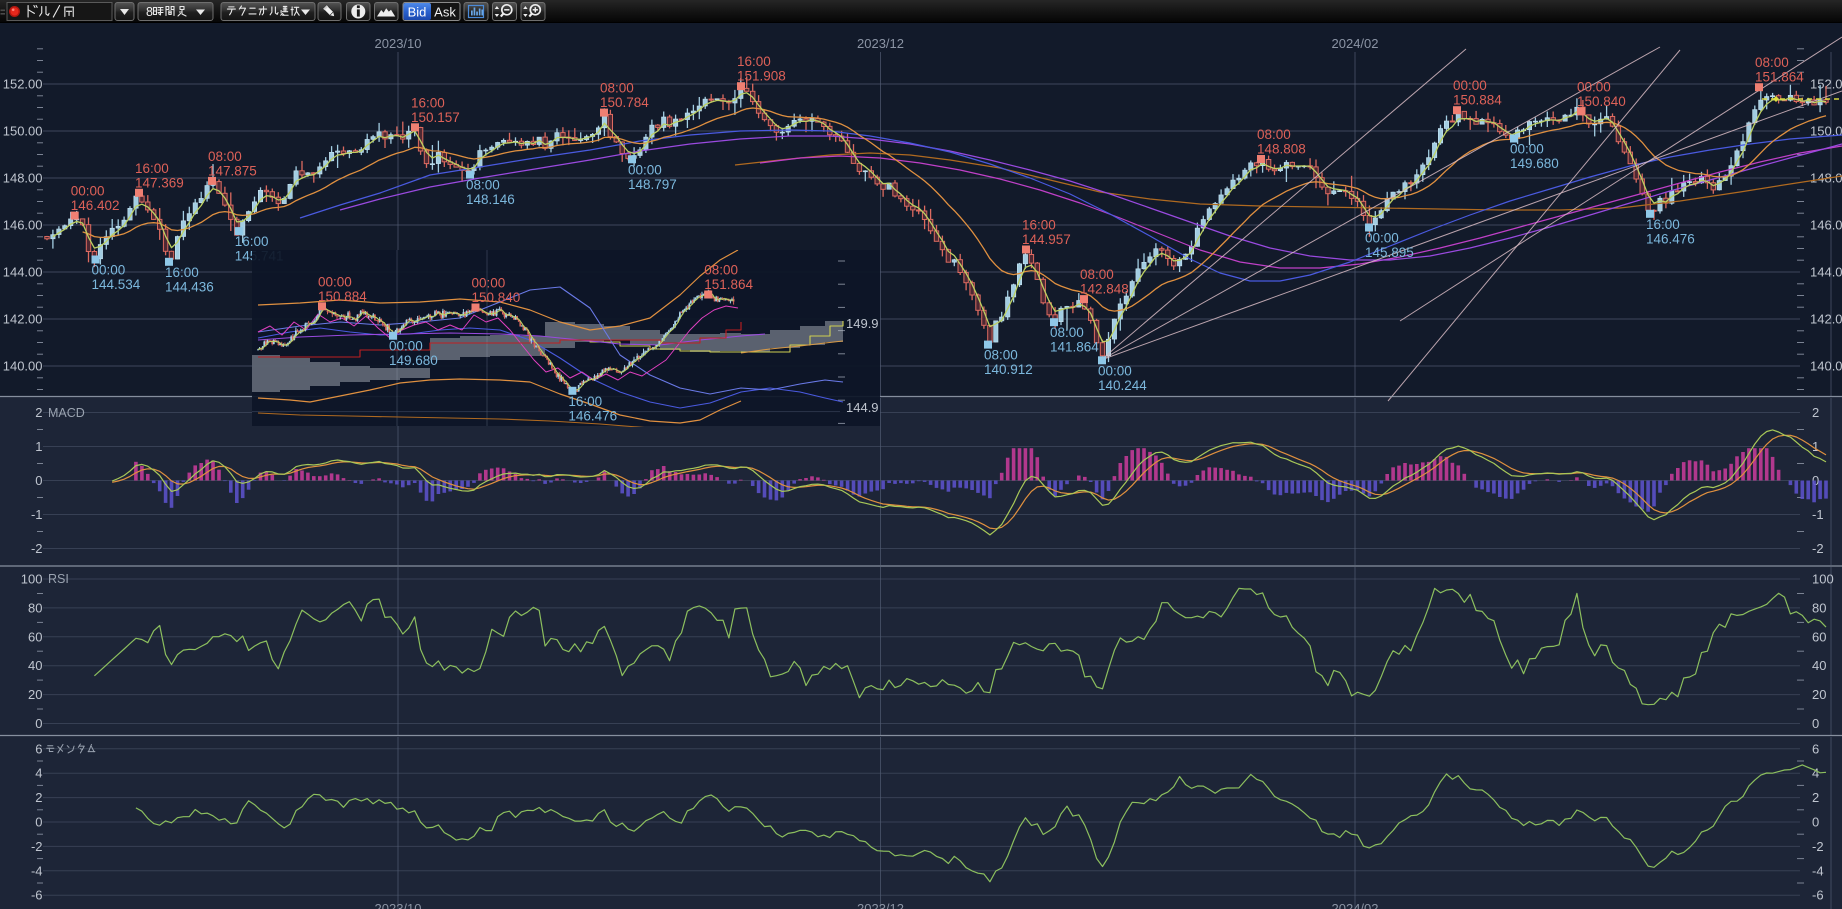 This screenshot has height=909, width=1842. Describe the element at coordinates (1104, 289) in the screenshot. I see `svg-text: 142.848` at that location.